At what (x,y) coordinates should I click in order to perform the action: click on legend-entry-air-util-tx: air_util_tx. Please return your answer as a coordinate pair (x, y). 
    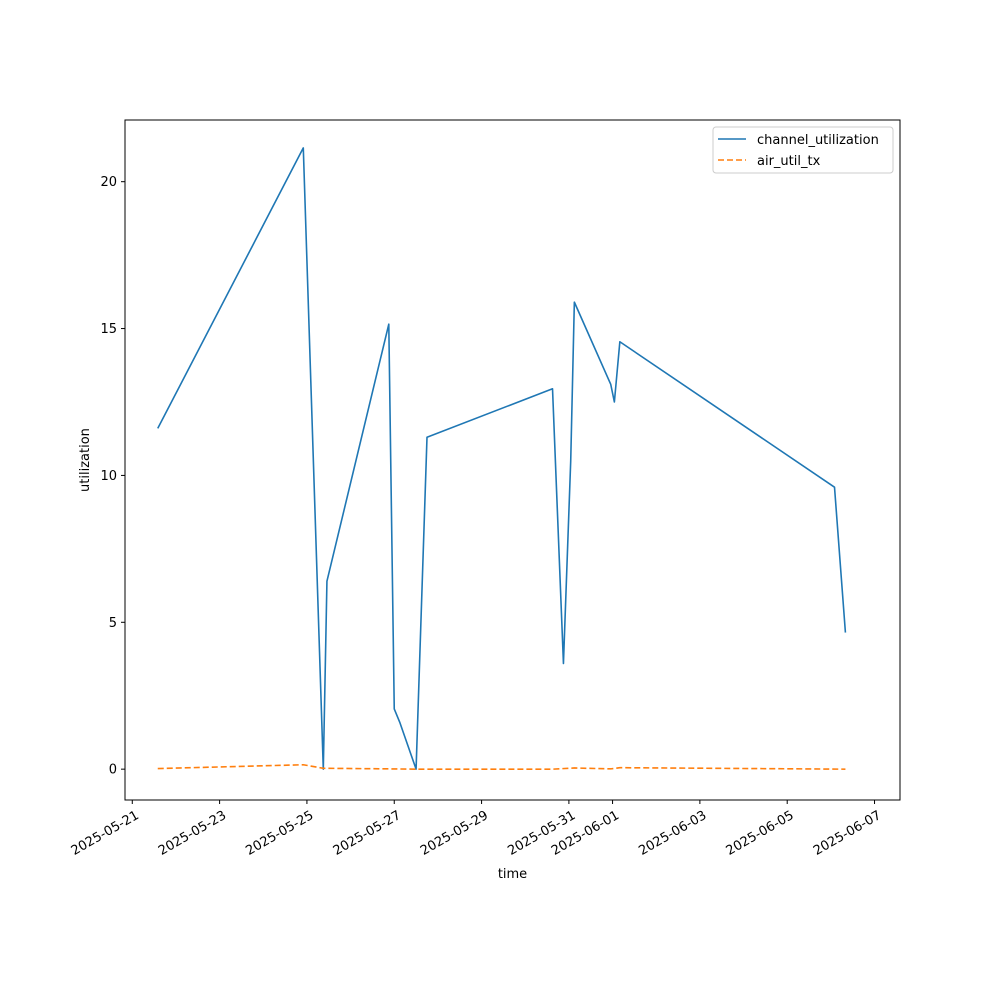
    Looking at the image, I should click on (789, 161).